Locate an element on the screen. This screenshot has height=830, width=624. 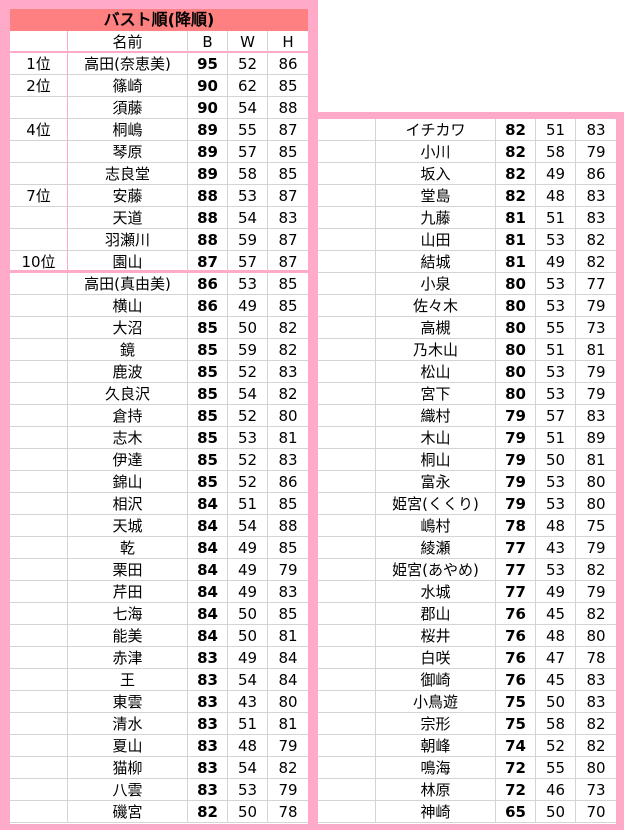
cell-b: 95 is located at coordinates (208, 64).